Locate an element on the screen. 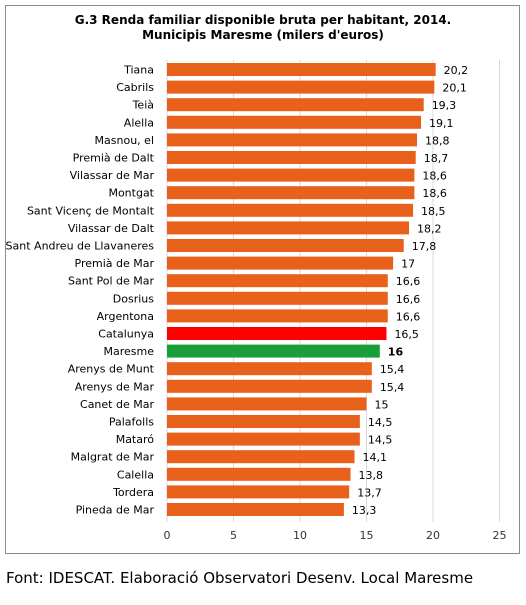  data-label: 16 is located at coordinates (396, 352).